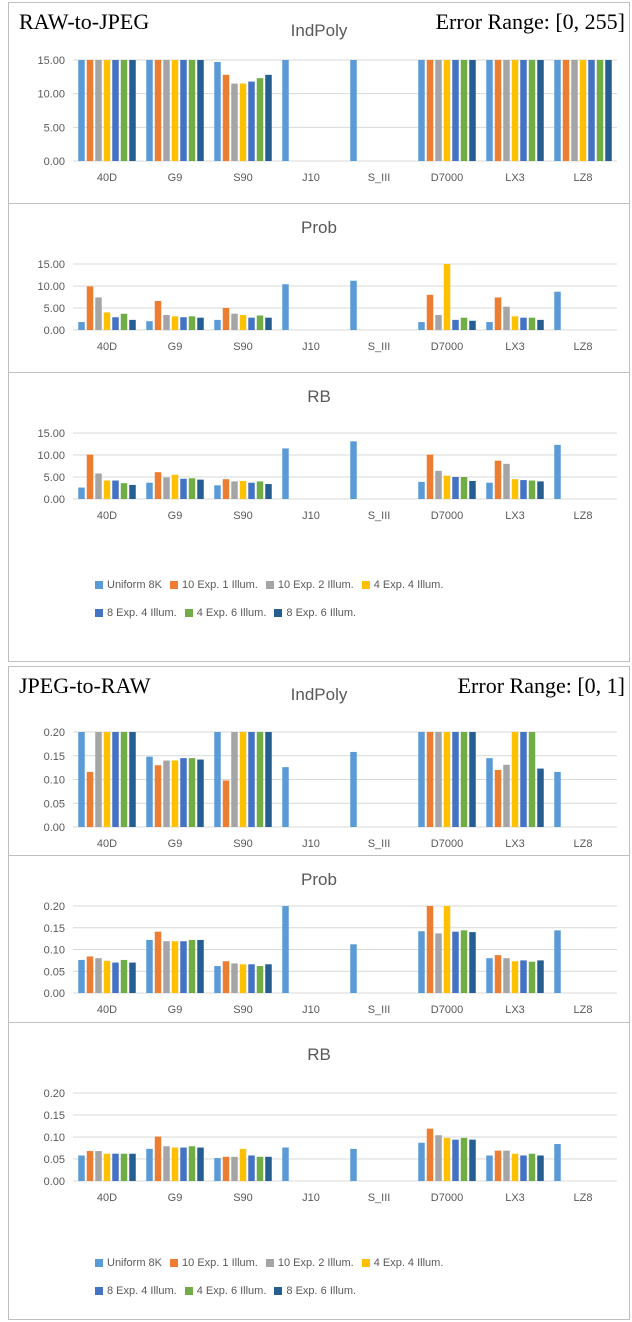  Describe the element at coordinates (311, 1010) in the screenshot. I see `x-tick-label: J10` at that location.